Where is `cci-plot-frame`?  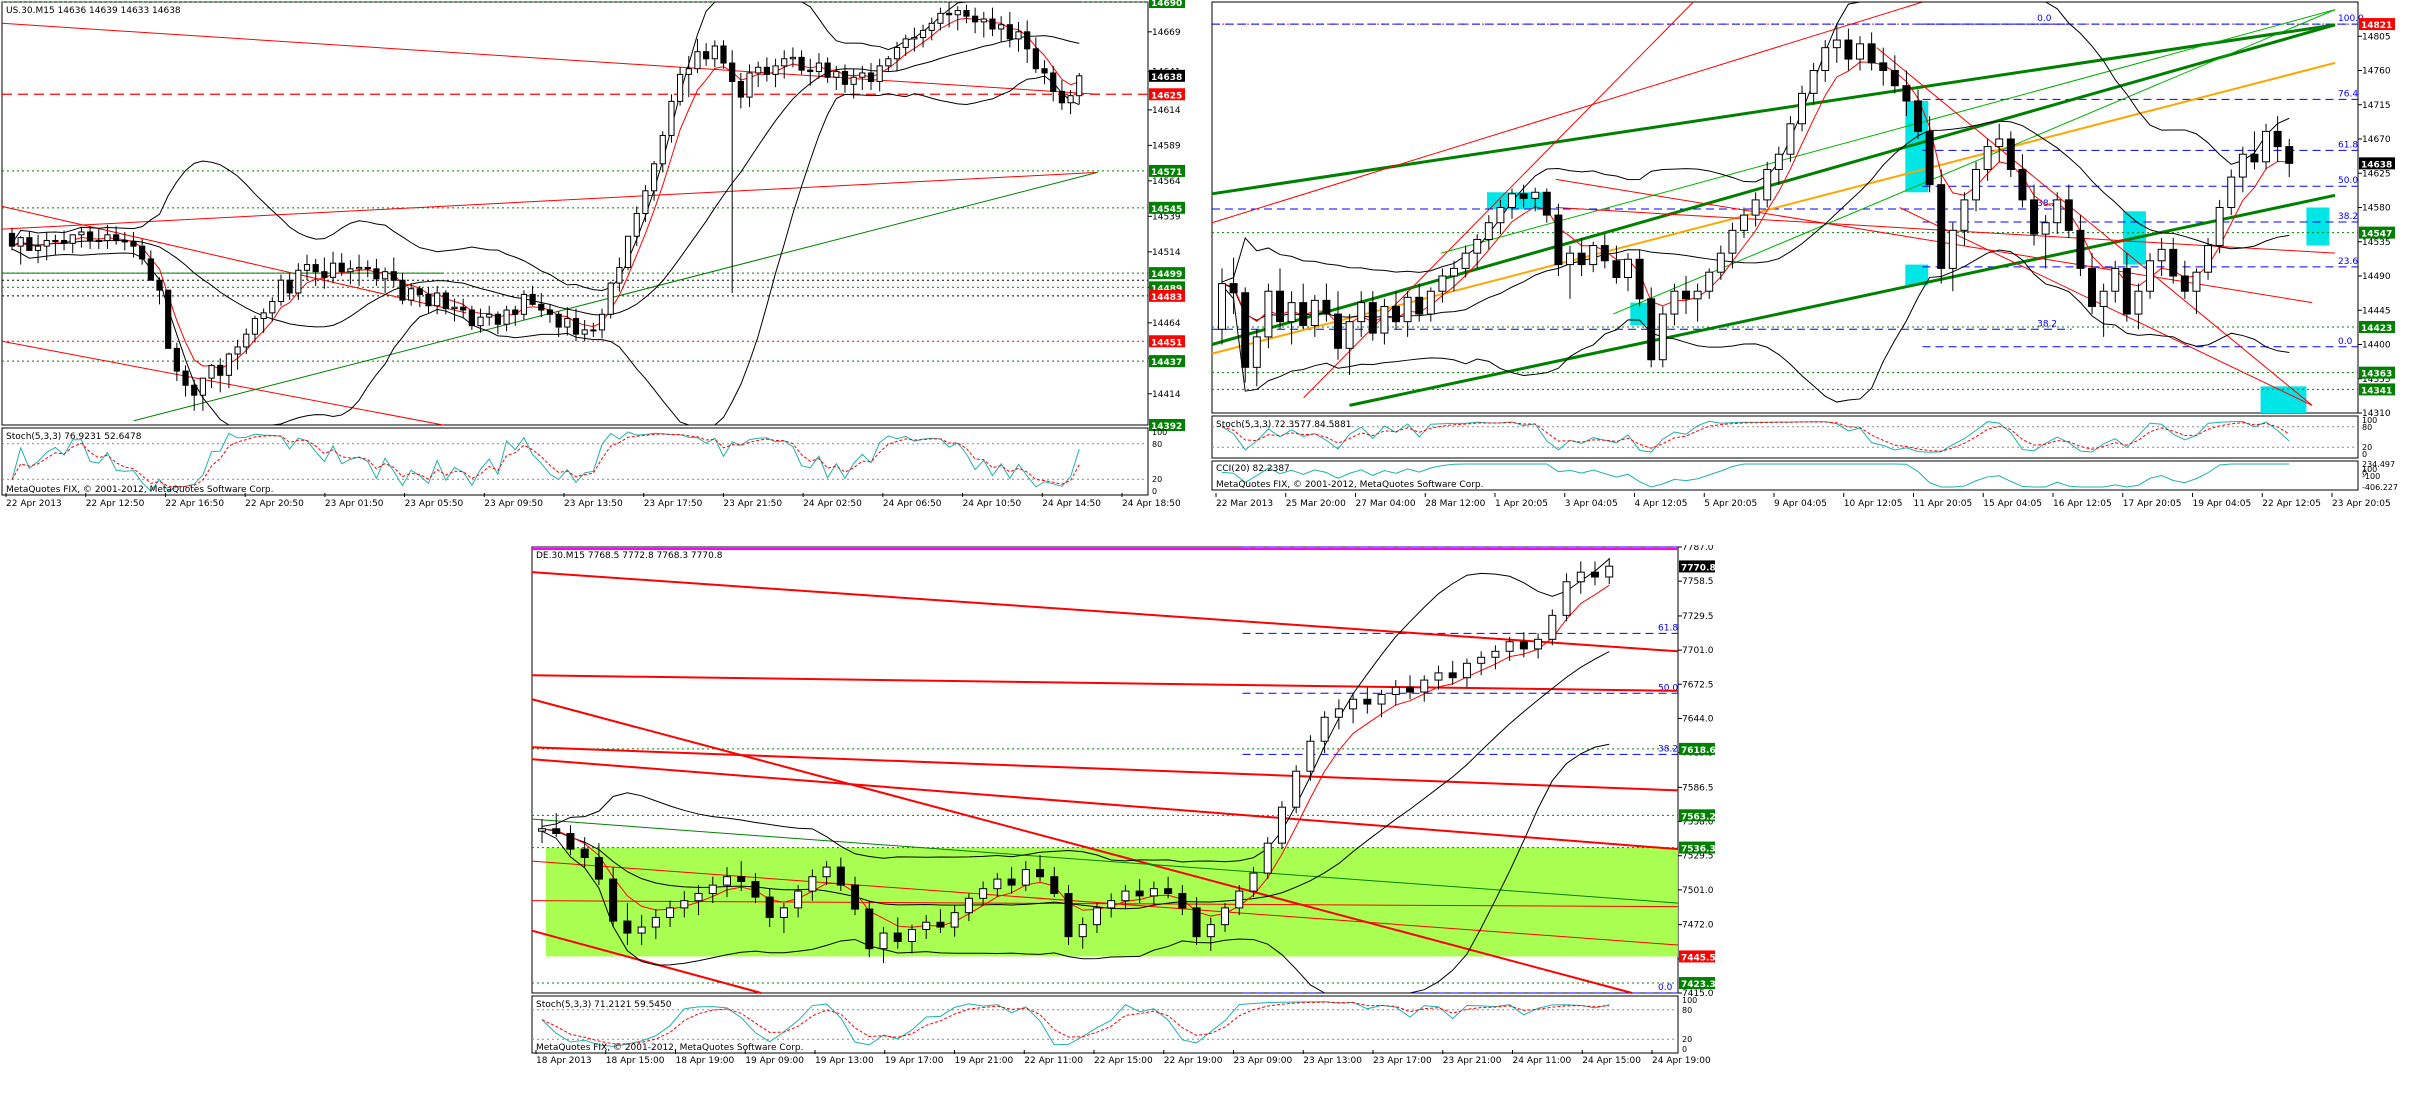
cci-plot-frame is located at coordinates (1785, 475).